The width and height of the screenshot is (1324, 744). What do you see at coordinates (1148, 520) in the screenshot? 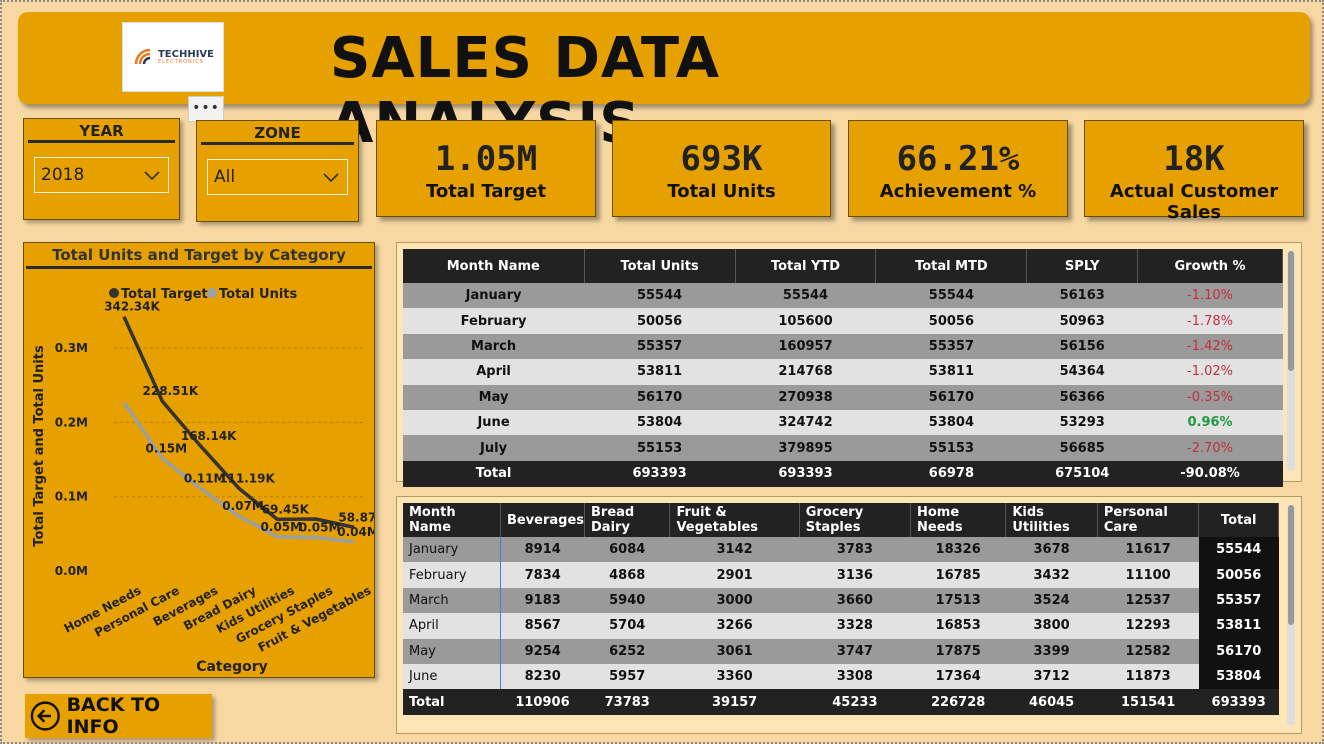
I see `column-header: Personal Care` at bounding box center [1148, 520].